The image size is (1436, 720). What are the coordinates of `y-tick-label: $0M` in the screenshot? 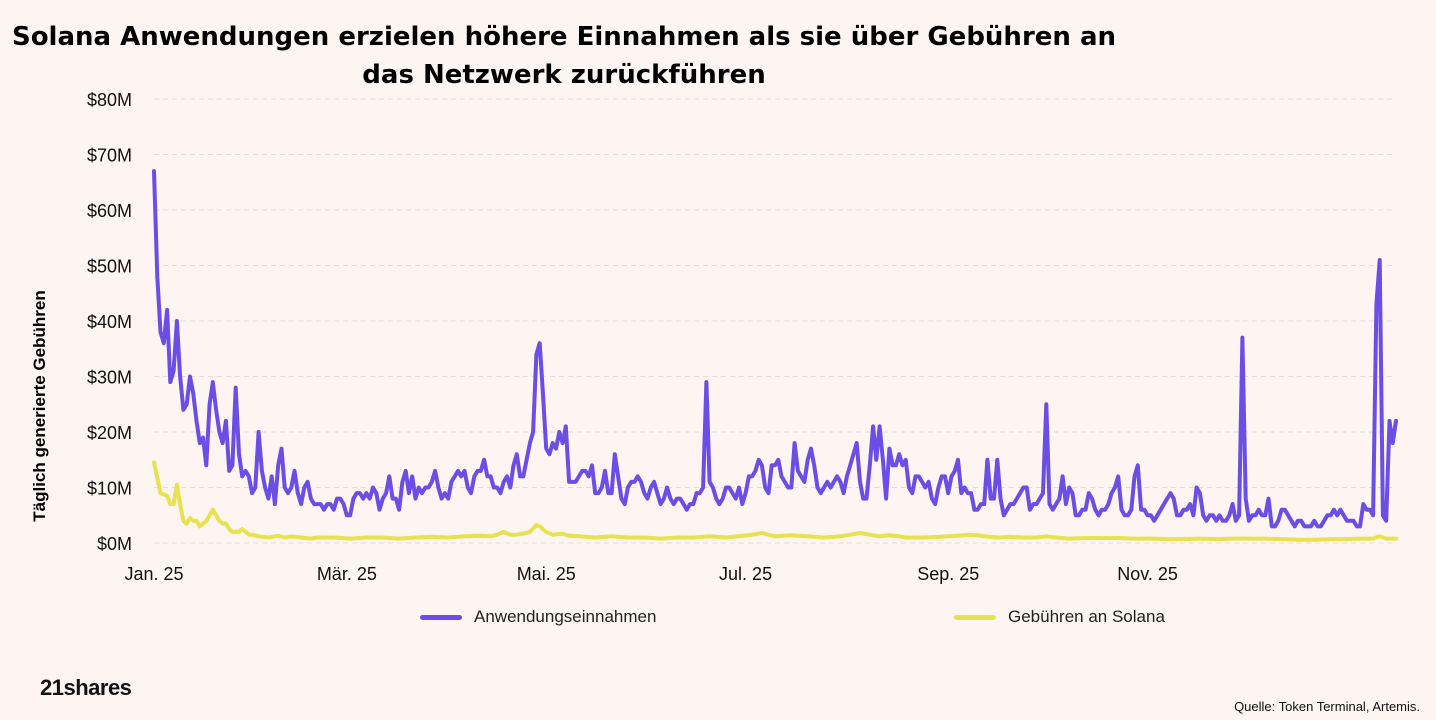 It's located at (114, 544).